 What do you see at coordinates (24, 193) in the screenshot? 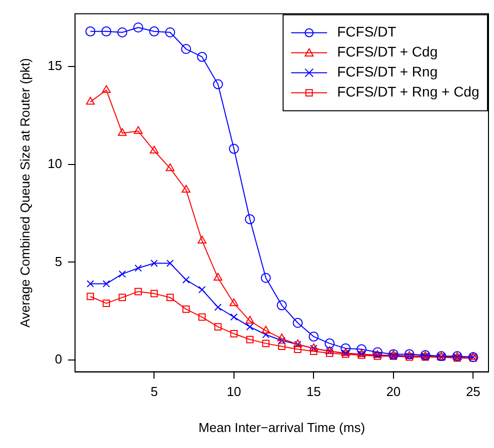
I see `y-axis-title: Average Combined Queue Size at Router (pkt)` at bounding box center [24, 193].